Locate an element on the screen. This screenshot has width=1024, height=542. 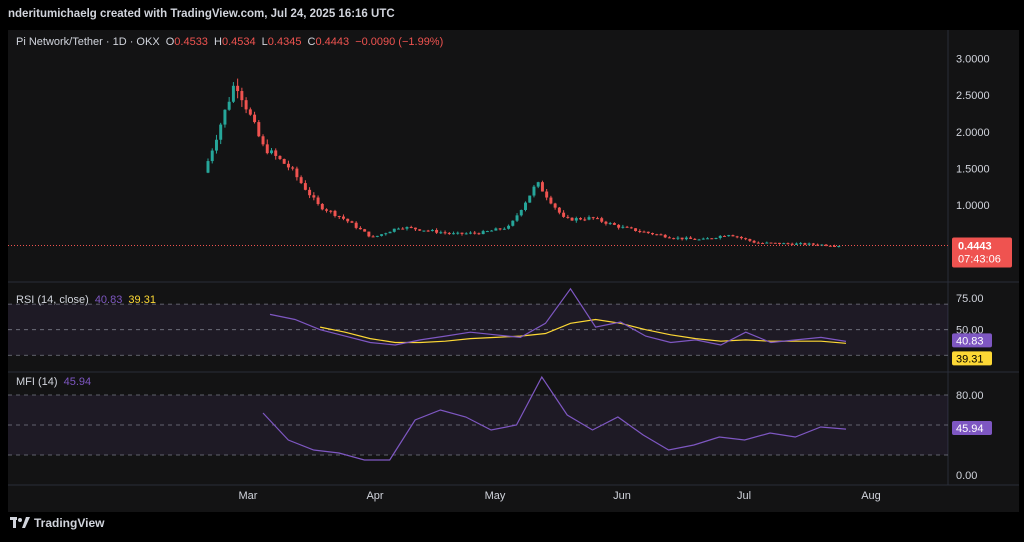
mfi-band-fill is located at coordinates (478, 425).